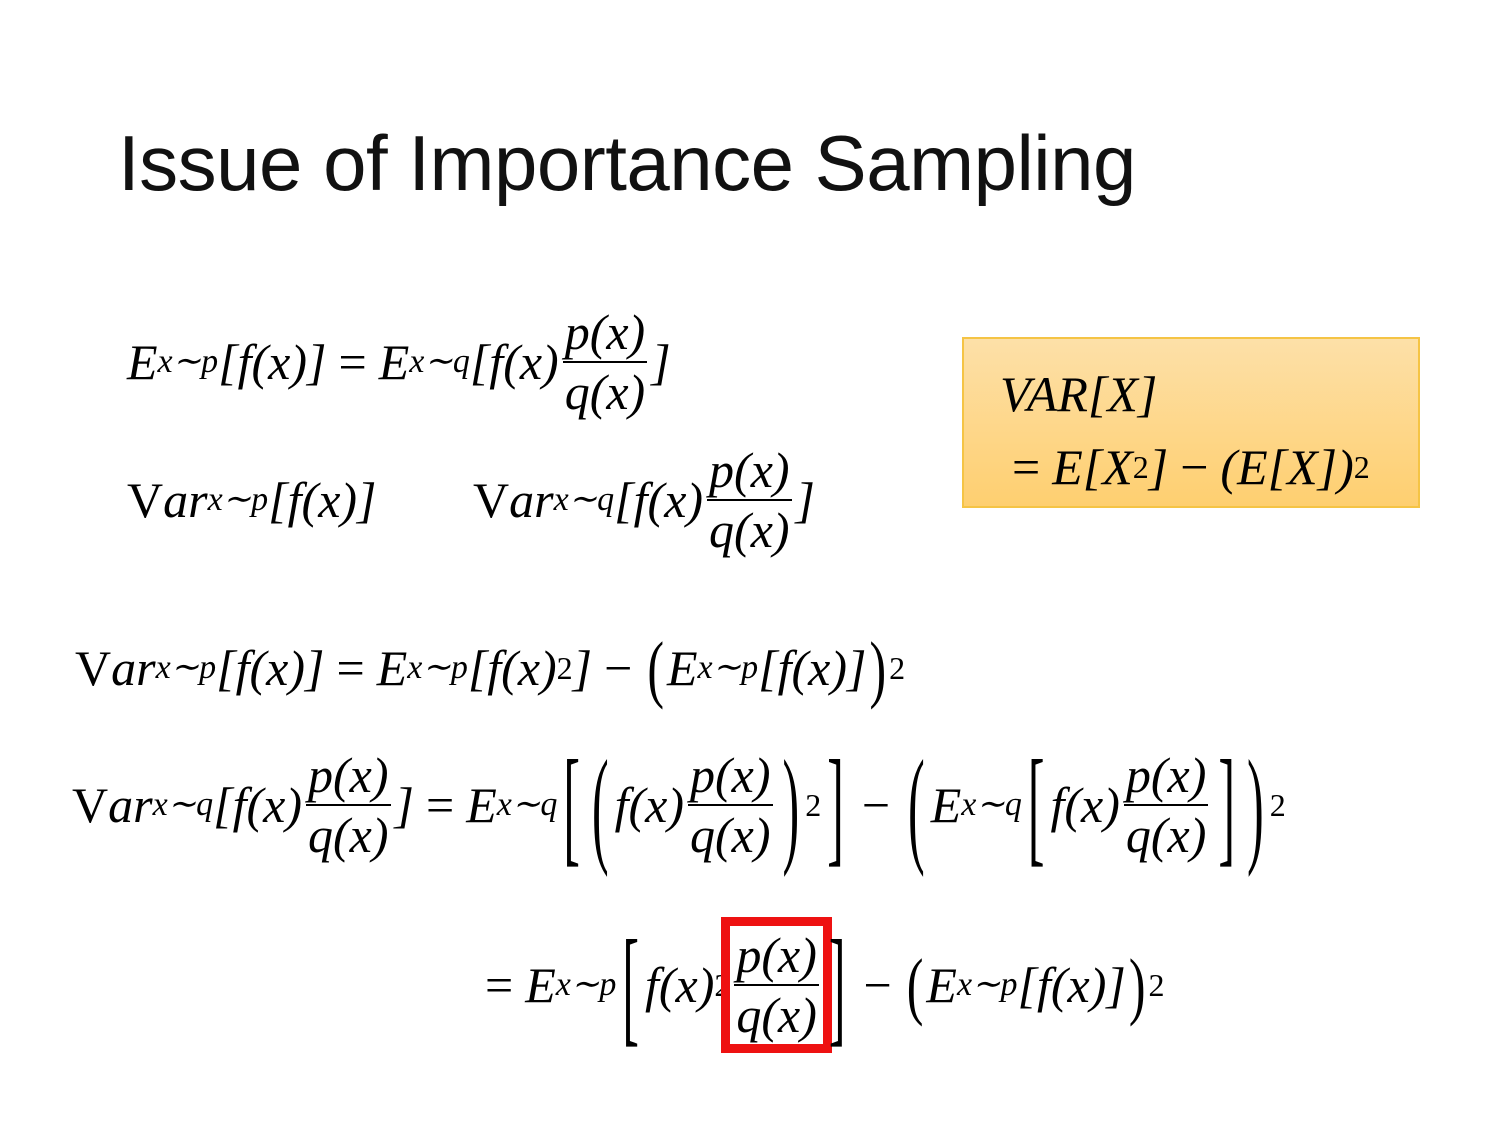 The width and height of the screenshot is (1500, 1125). What do you see at coordinates (627, 163) in the screenshot?
I see `slide-title: Issue of Importance Sampling` at bounding box center [627, 163].